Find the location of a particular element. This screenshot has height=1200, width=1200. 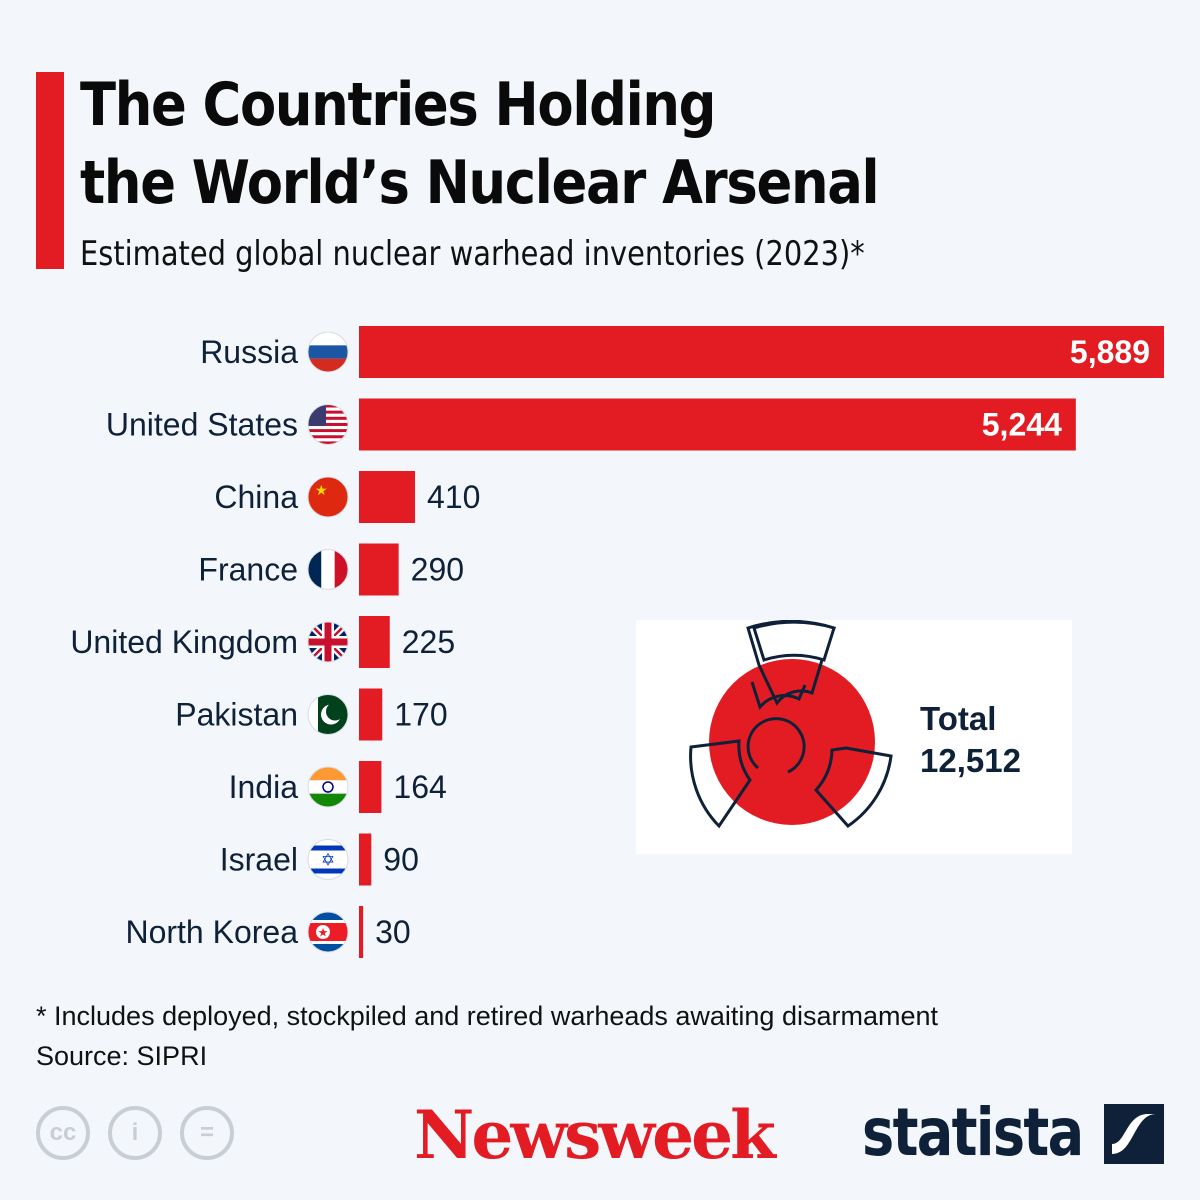

bar-row: Pakistan 170 is located at coordinates (311, 714).